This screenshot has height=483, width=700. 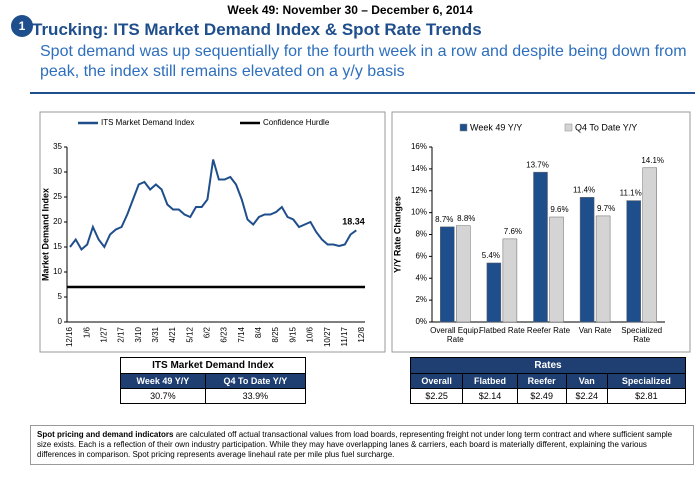 I want to click on week-header: Week 49: November 30 – December 6, 2014, so click(x=350, y=10).